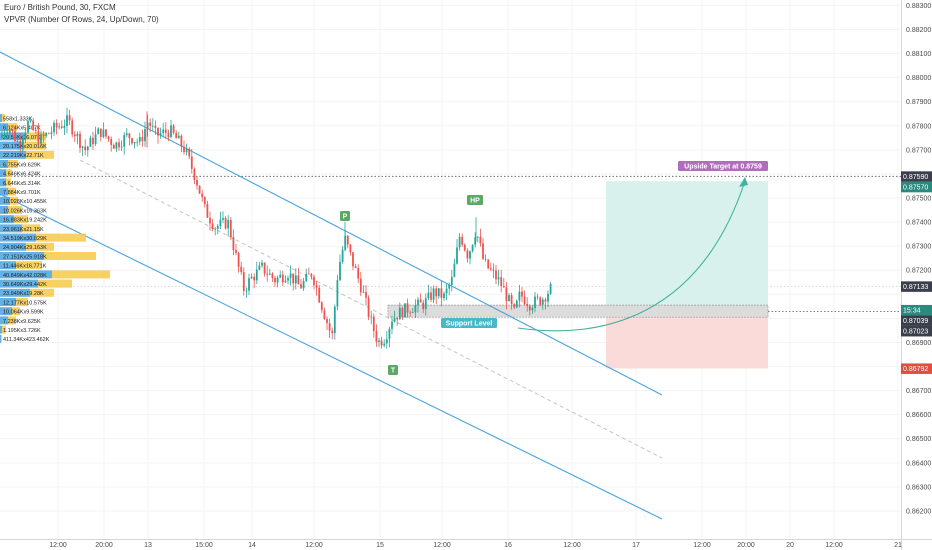 Image resolution: width=932 pixels, height=550 pixels. What do you see at coordinates (475, 200) in the screenshot?
I see `higher-peak-label-bg` at bounding box center [475, 200].